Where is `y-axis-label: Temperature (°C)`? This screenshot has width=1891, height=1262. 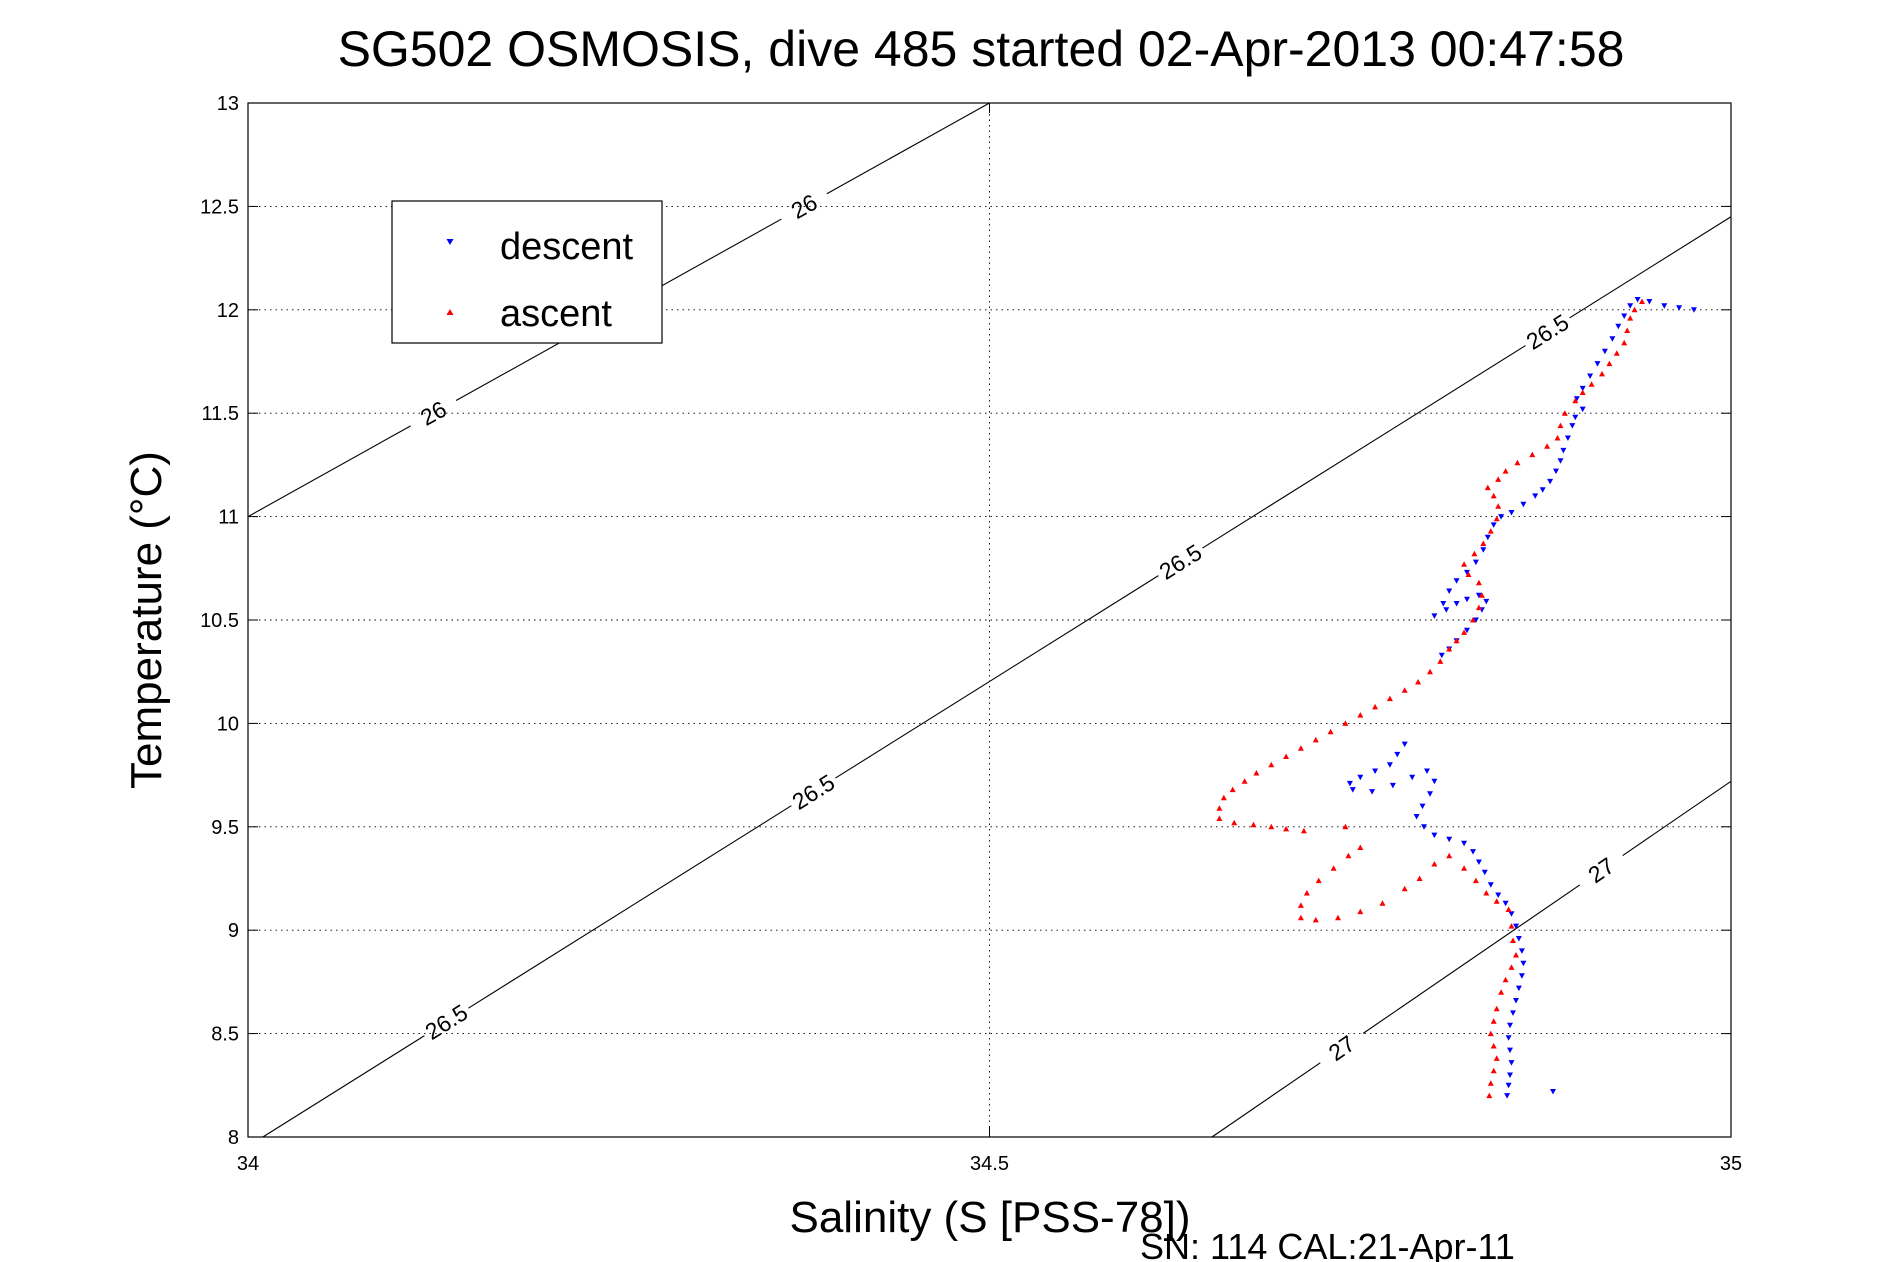
y-axis-label: Temperature (°C) is located at coordinates (146, 620).